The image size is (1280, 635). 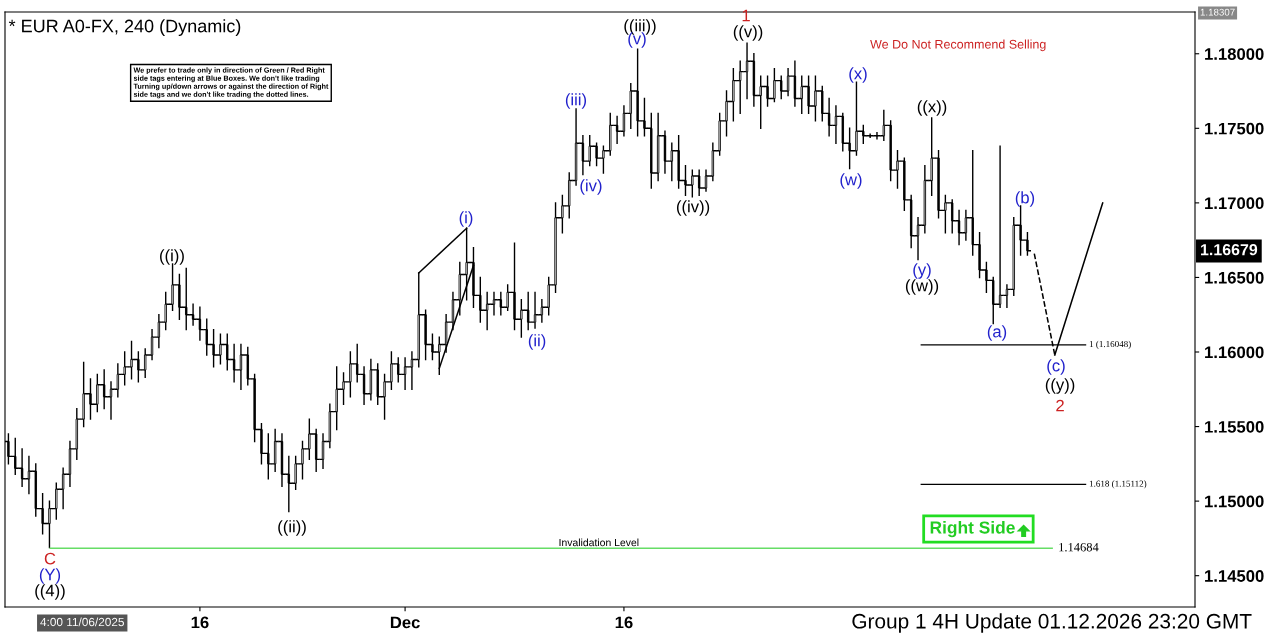 I want to click on y-tick-label: 1.16000, so click(x=1234, y=352).